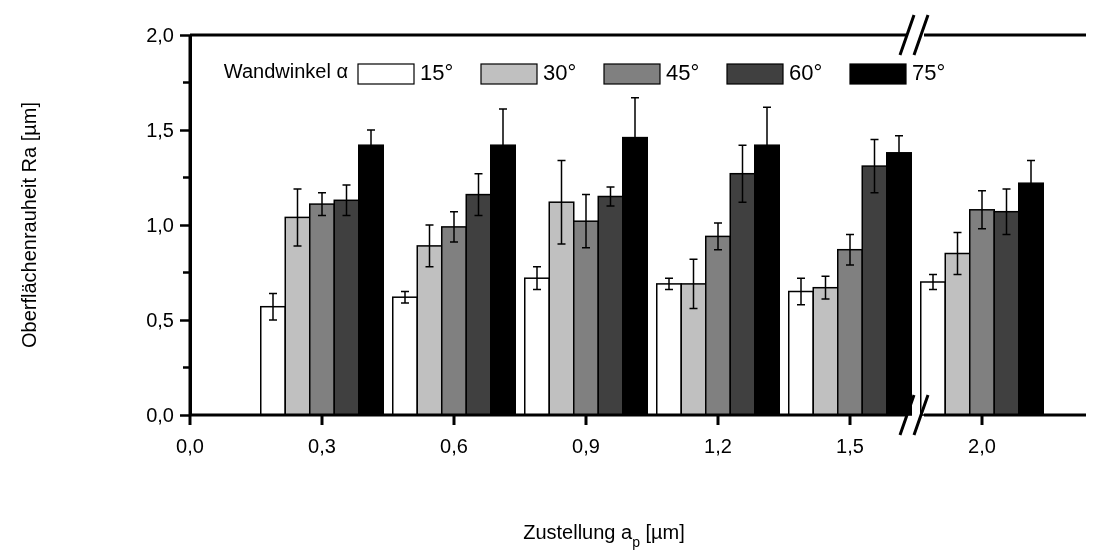 The height and width of the screenshot is (559, 1094). I want to click on x-tick-label: 0,3, so click(322, 446).